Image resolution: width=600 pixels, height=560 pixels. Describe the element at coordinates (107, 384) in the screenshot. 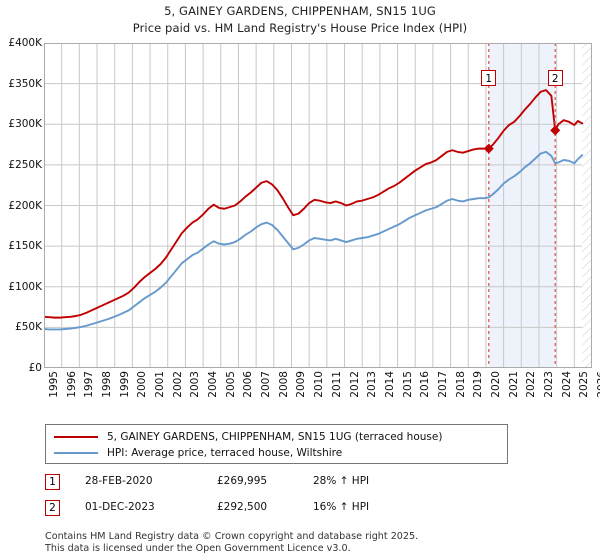

I see `x-axis-tick-label: 1998` at that location.